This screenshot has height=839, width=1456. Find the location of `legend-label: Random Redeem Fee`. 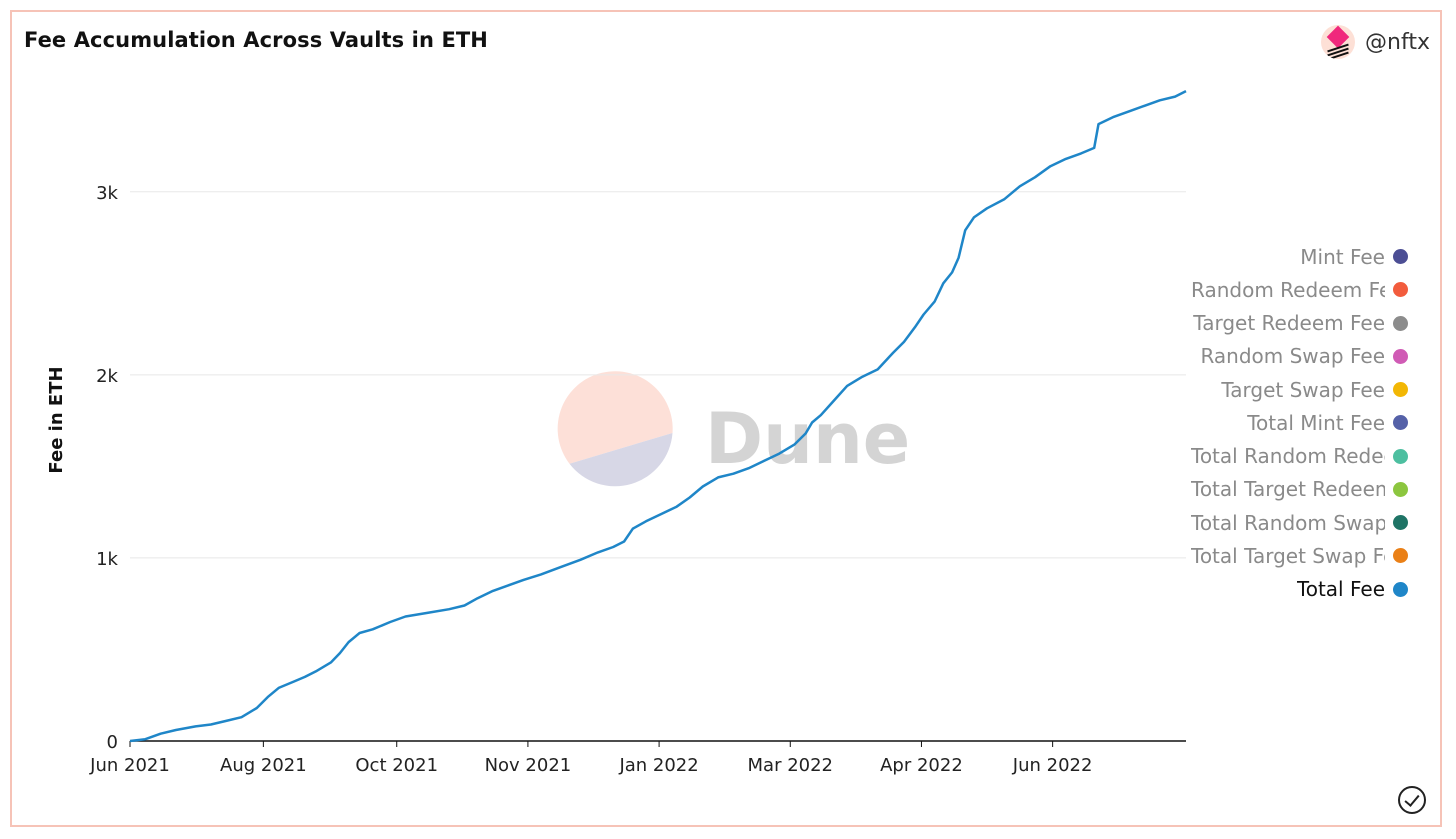

legend-label: Random Redeem Fee is located at coordinates (1288, 289).